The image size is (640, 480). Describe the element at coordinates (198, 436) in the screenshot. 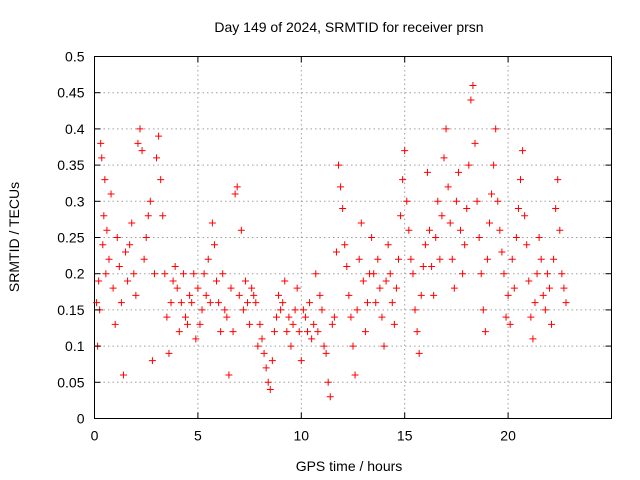

I see `x-tick-label: 5` at that location.